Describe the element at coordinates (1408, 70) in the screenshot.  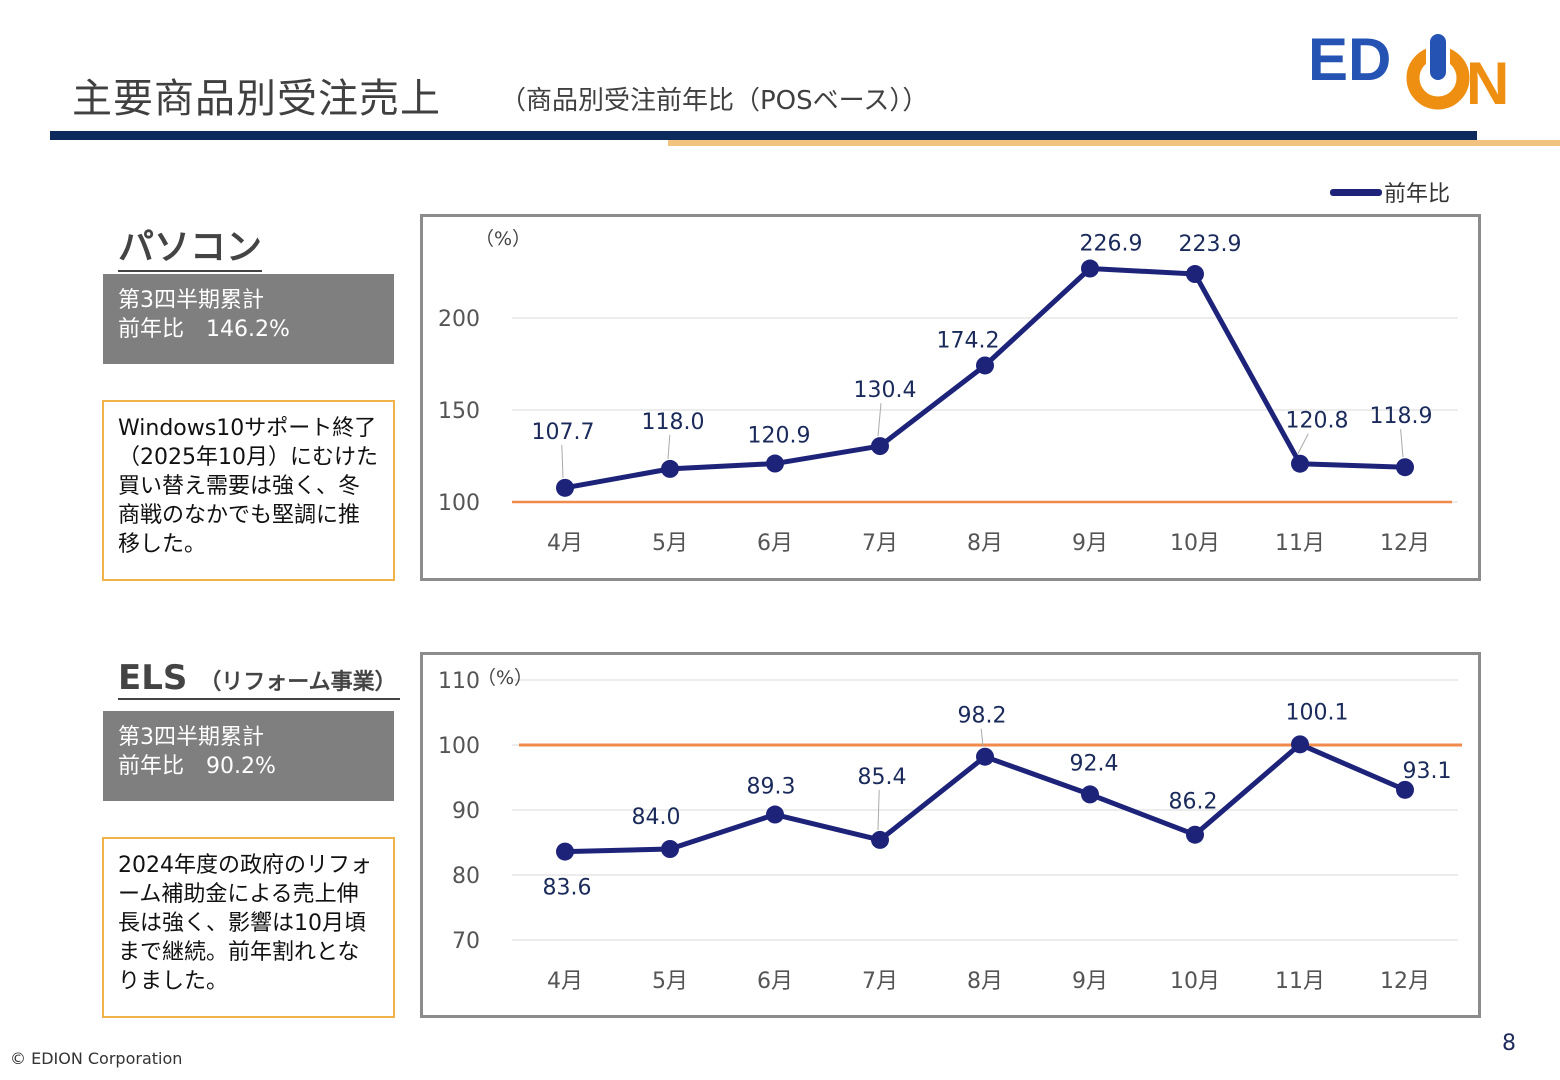
I see `edion-logo: ED N` at that location.